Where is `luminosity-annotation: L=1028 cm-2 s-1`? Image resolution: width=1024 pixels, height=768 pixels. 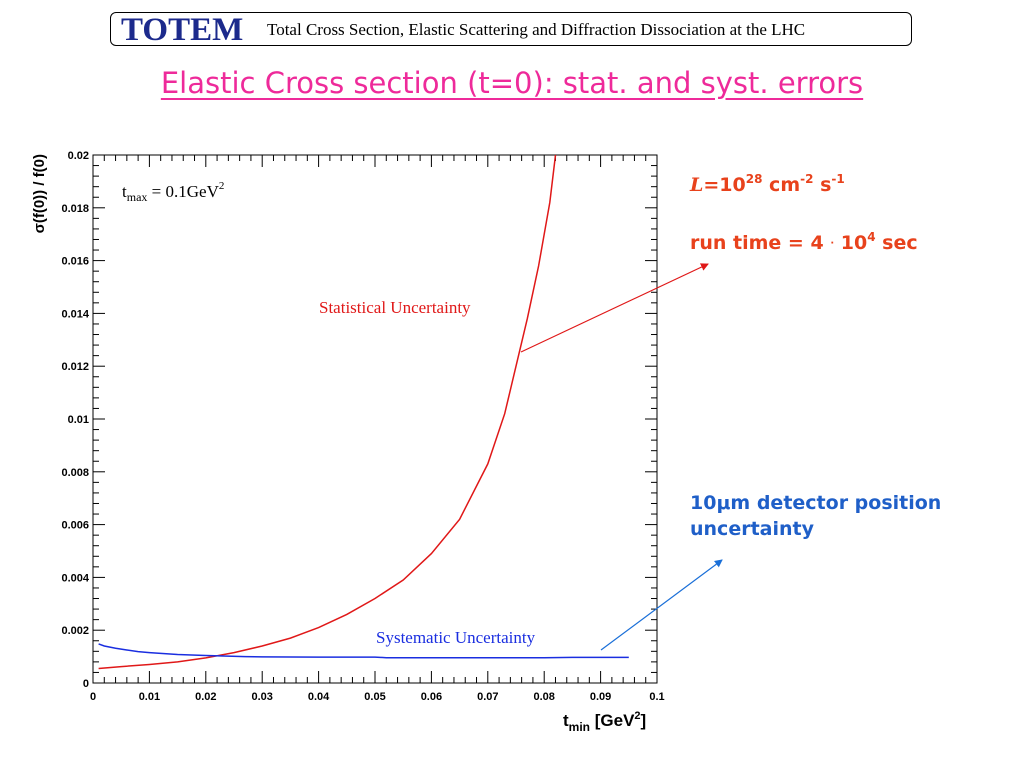
luminosity-annotation: L=1028 cm-2 s-1 is located at coordinates (767, 184).